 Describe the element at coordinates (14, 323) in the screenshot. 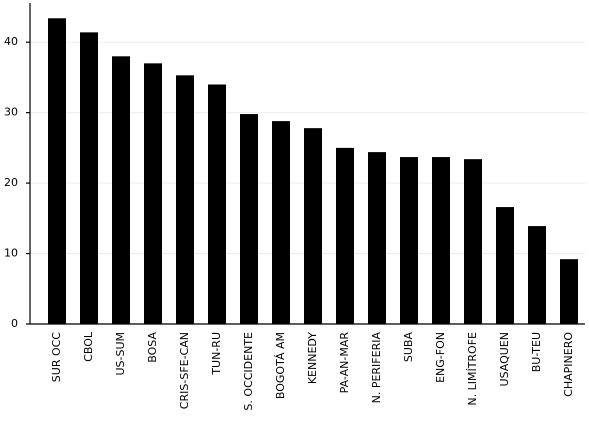

I see `y-tick-label: 0` at that location.